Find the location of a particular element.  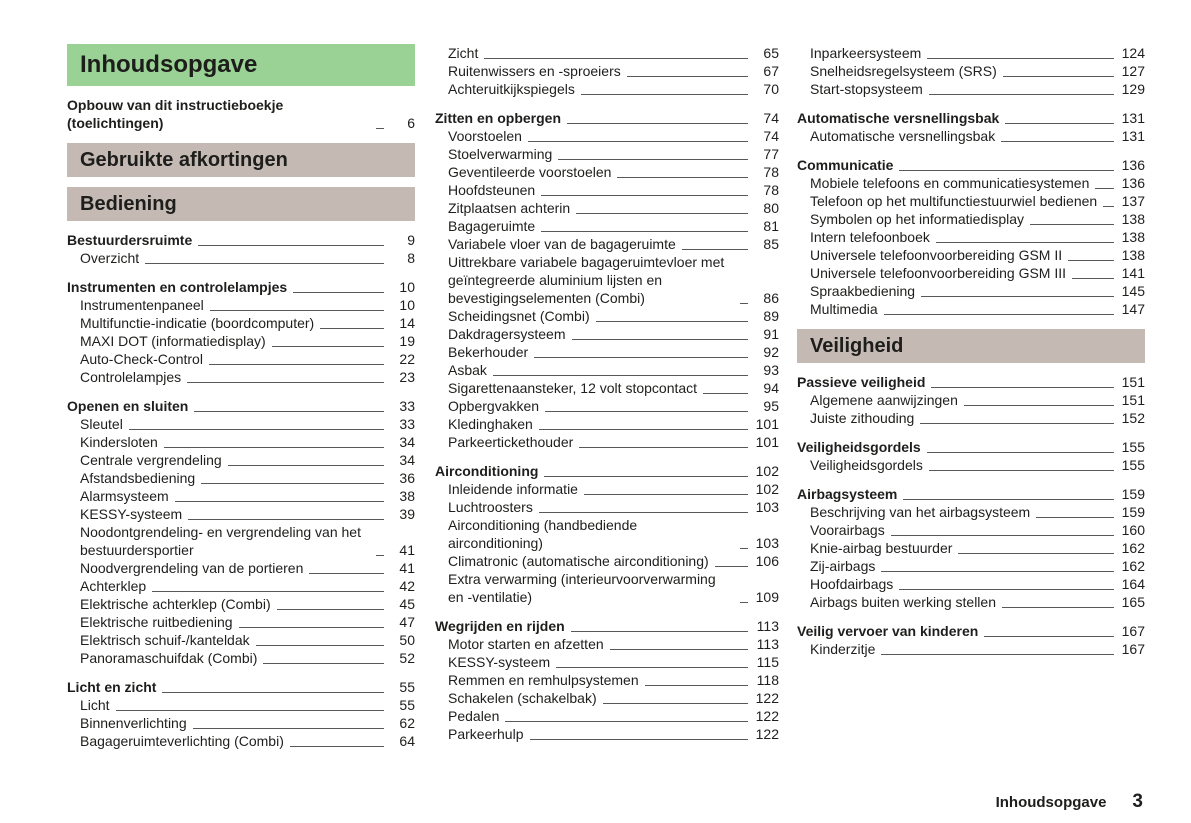

toc-entry: Licht 55 is located at coordinates (241, 705).